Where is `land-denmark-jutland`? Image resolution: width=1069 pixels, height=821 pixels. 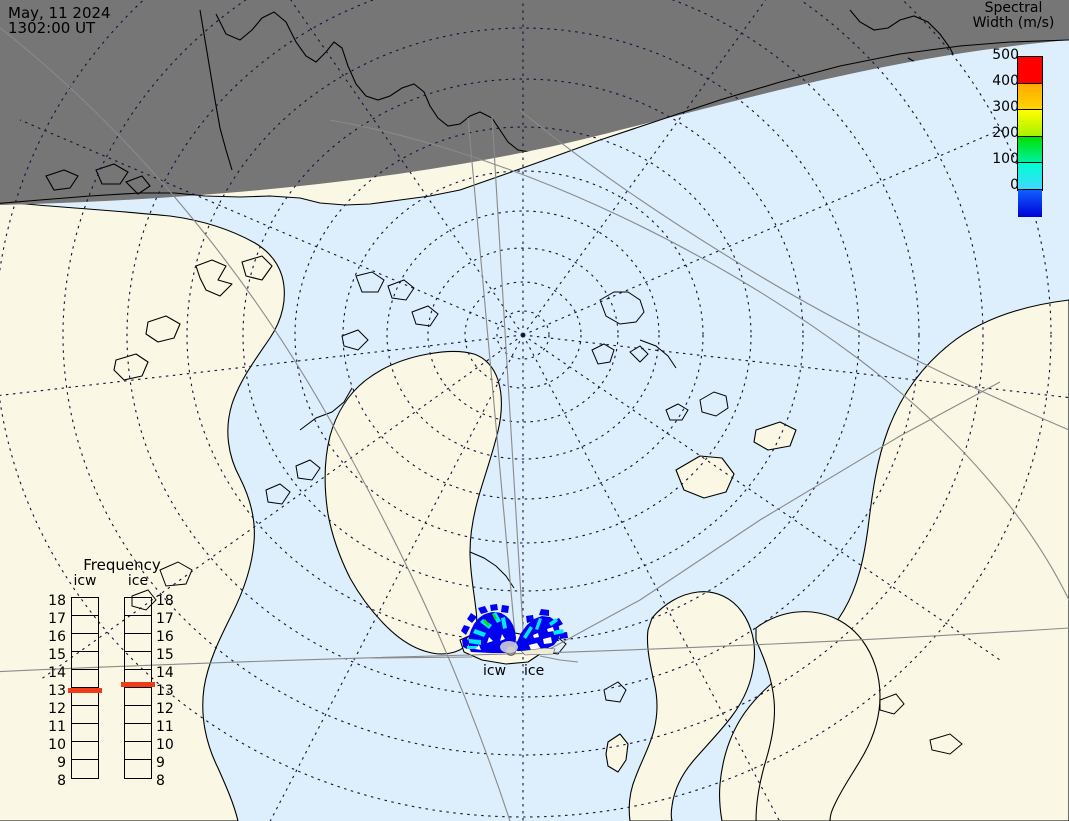 land-denmark-jutland is located at coordinates (617, 753).